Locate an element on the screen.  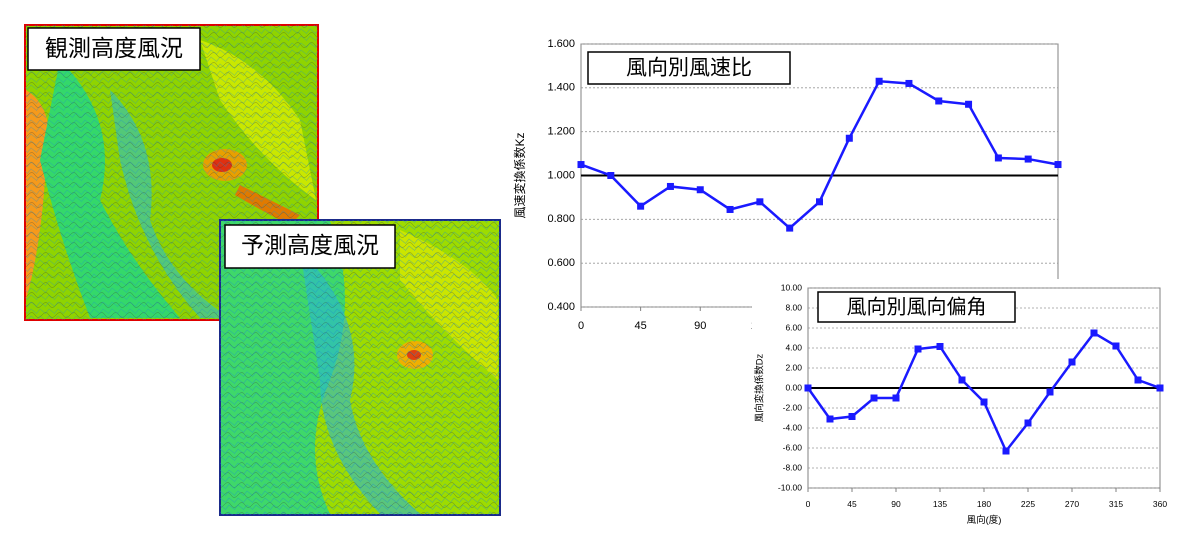
chart-title: 風向別風向偏角 is located at coordinates (917, 306).